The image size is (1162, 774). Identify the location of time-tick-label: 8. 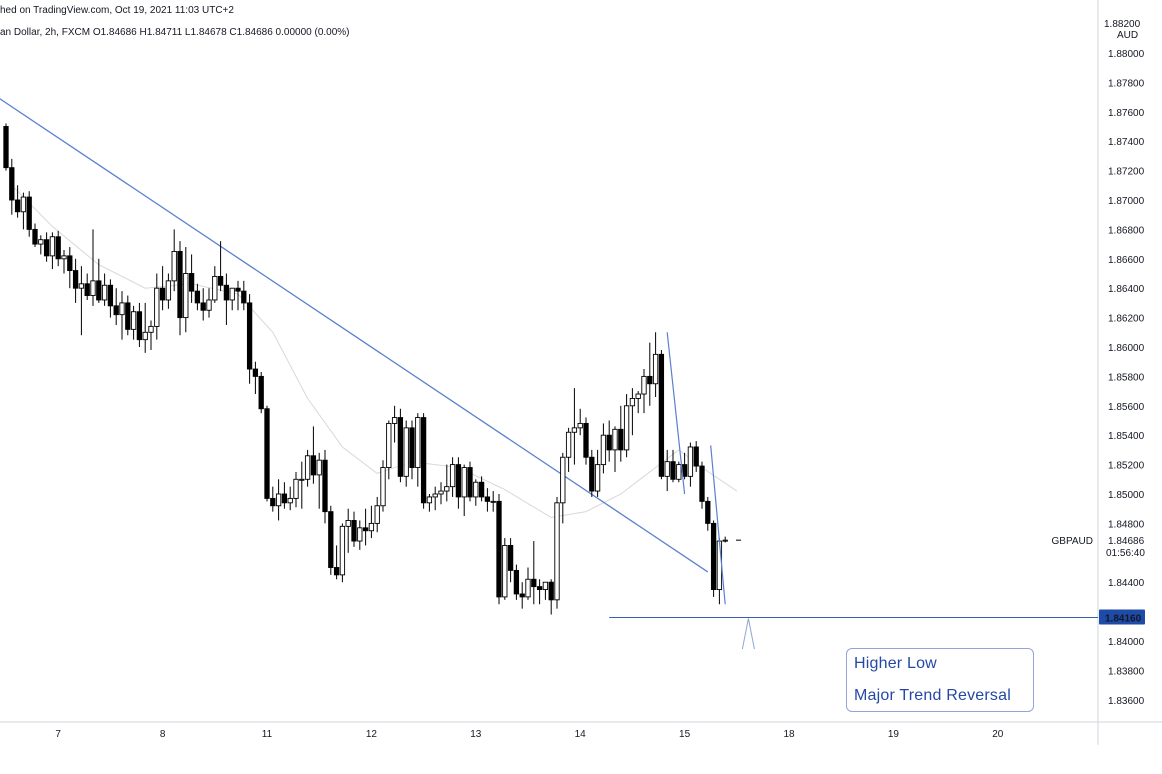
(163, 734).